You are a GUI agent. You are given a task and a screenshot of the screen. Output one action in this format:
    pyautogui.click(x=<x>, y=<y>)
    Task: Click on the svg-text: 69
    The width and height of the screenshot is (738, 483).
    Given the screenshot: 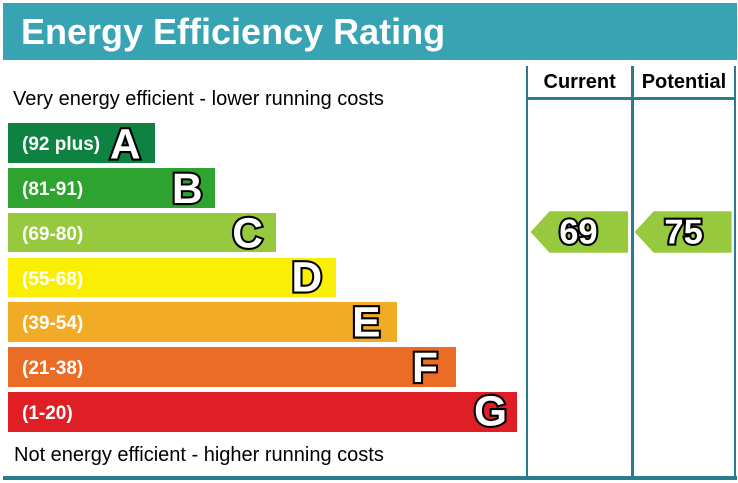 What is the action you would take?
    pyautogui.click(x=578, y=233)
    